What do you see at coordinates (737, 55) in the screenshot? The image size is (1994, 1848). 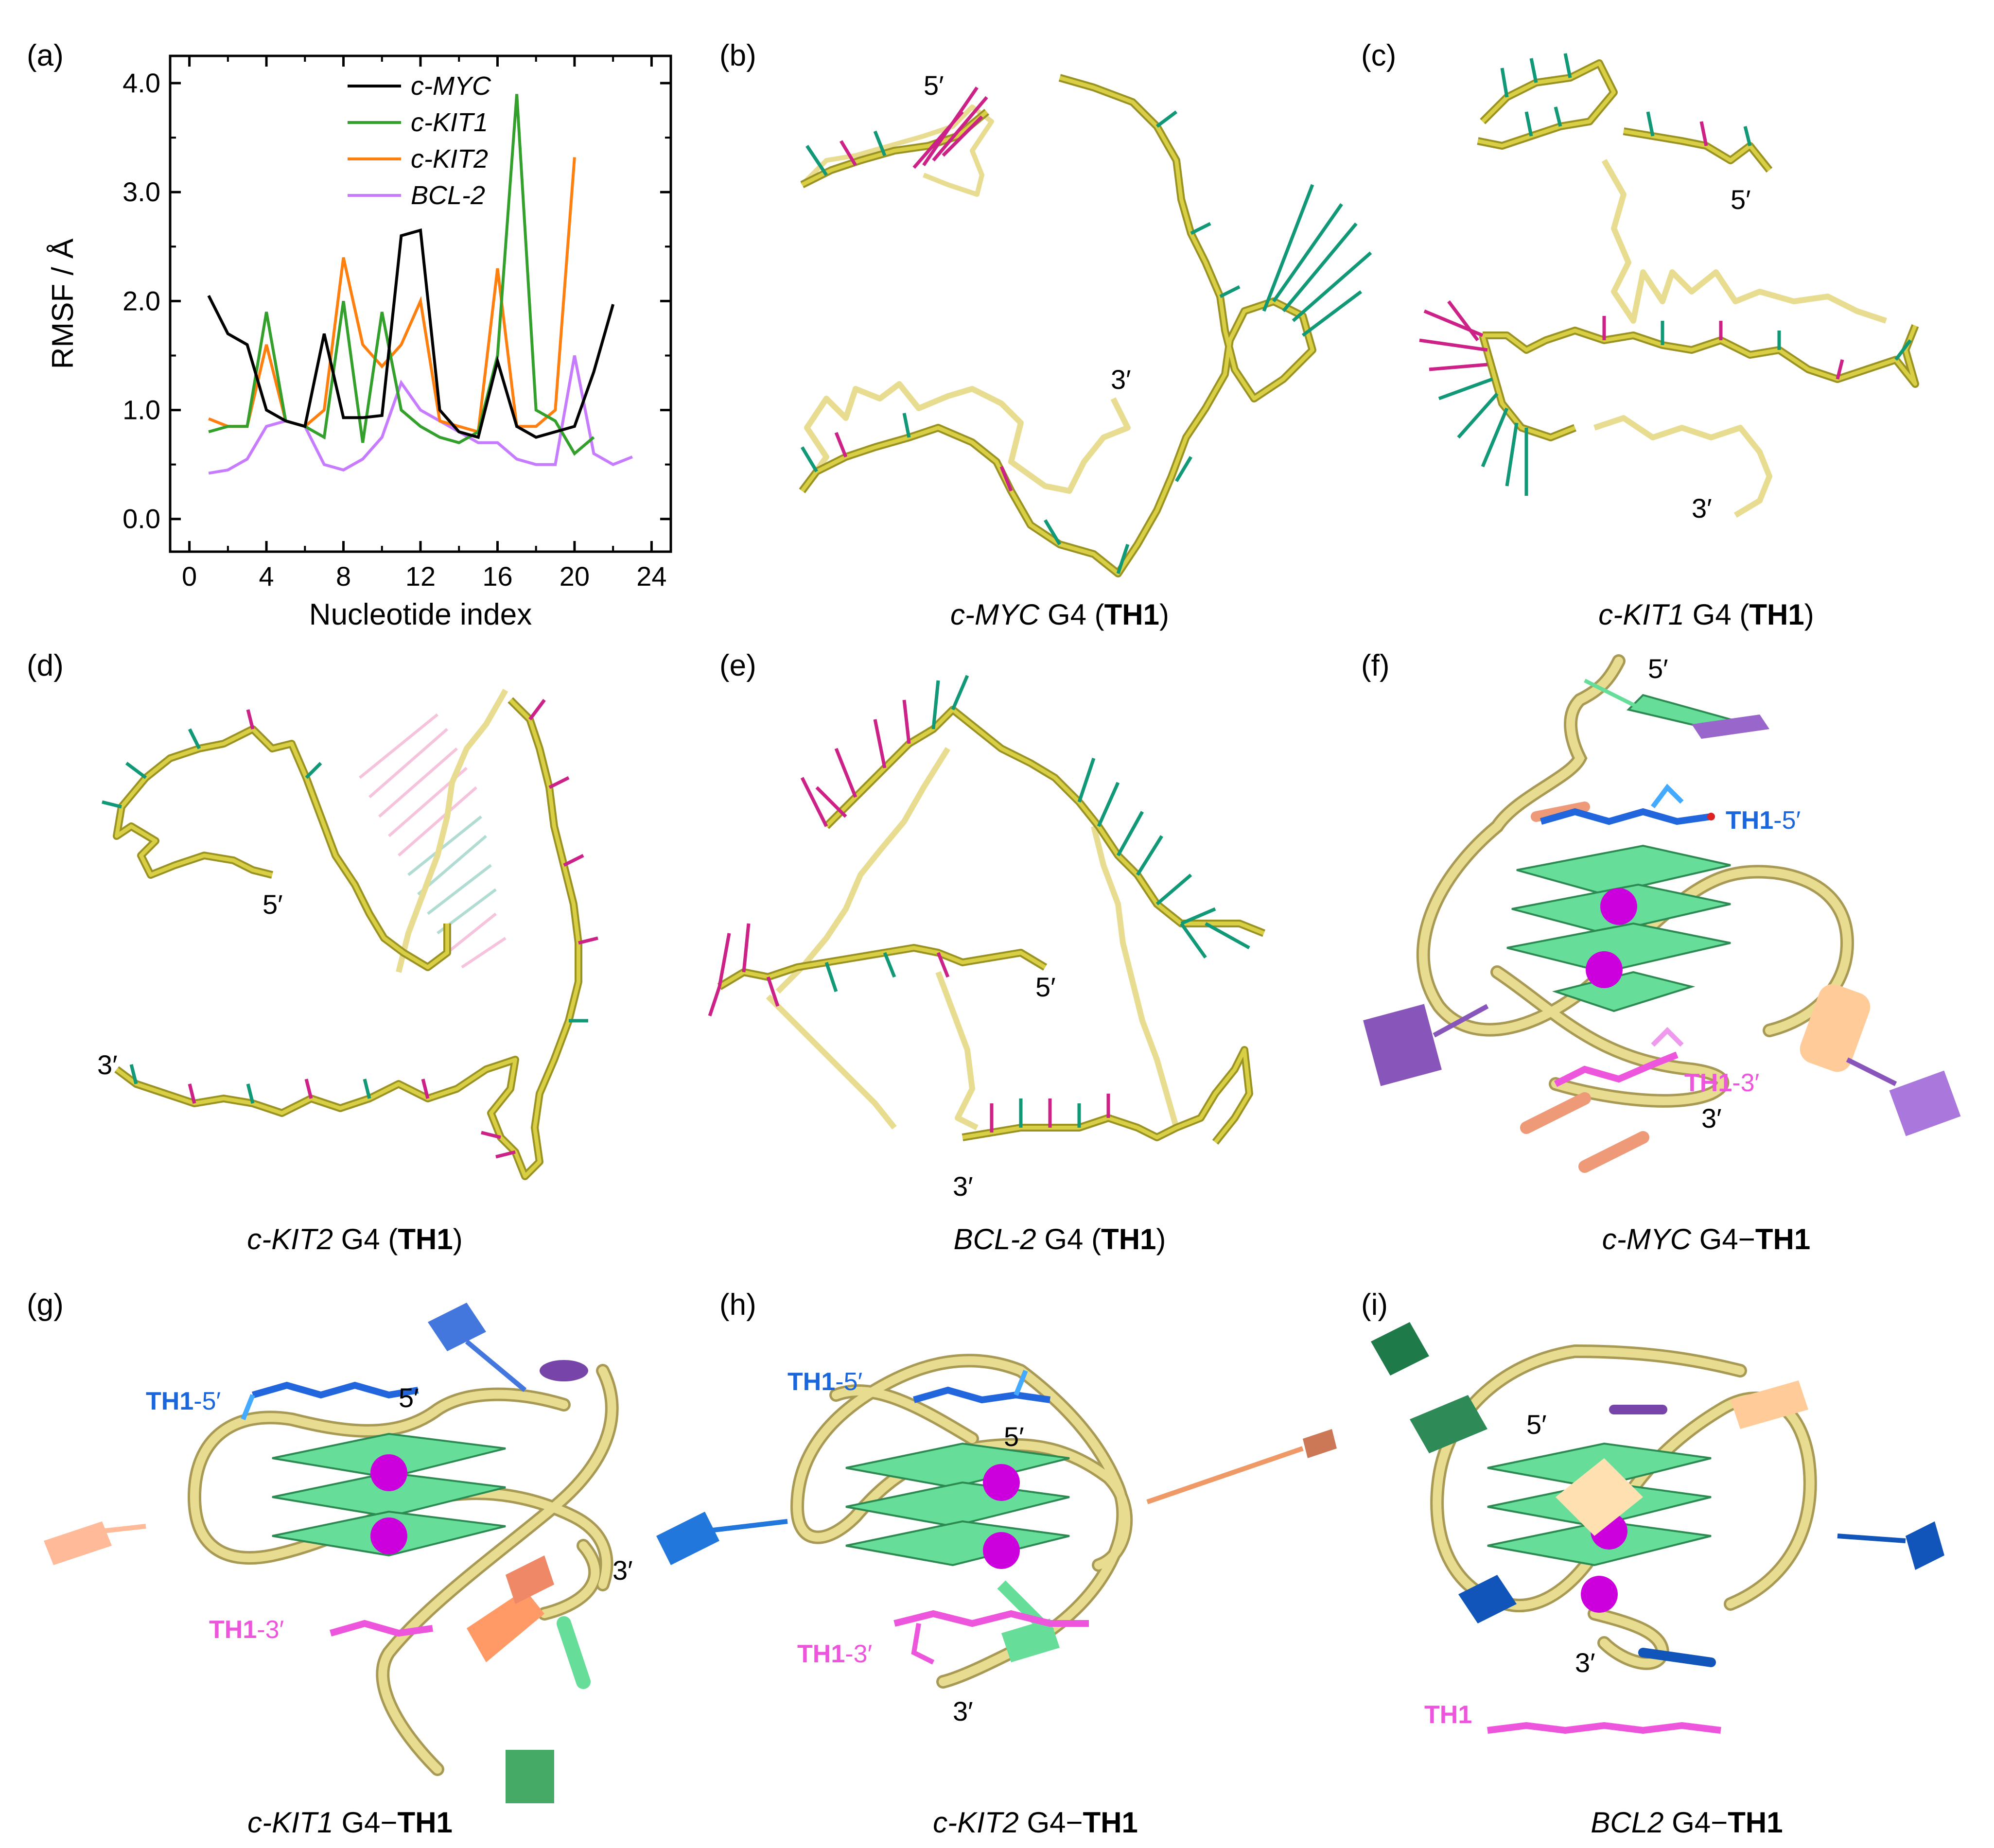 I see `panel-letter-b: (b)` at bounding box center [737, 55].